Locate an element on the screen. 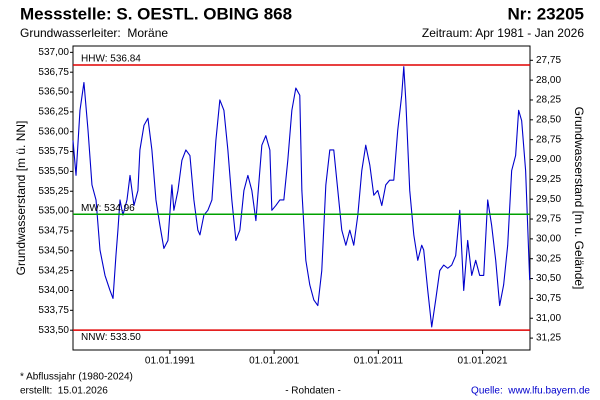 The image size is (600, 400). raw-data-note: - Rohdaten - is located at coordinates (313, 391).